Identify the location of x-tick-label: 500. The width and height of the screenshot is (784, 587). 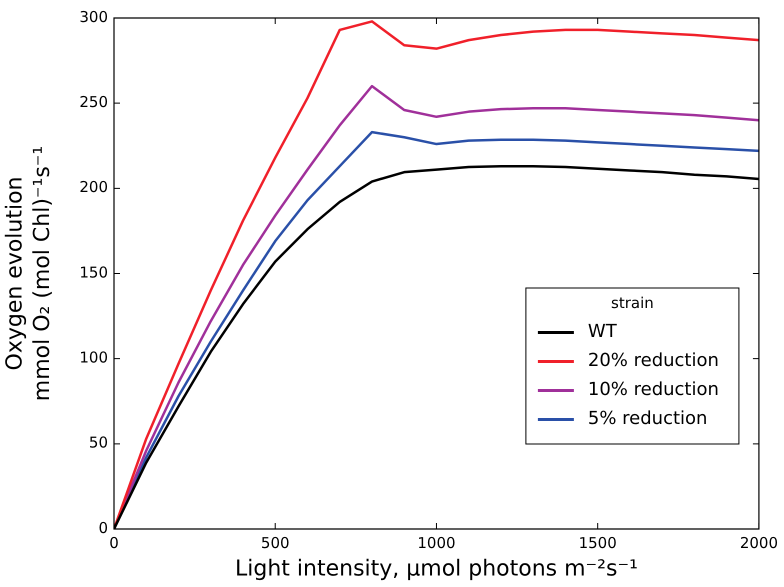
(275, 543).